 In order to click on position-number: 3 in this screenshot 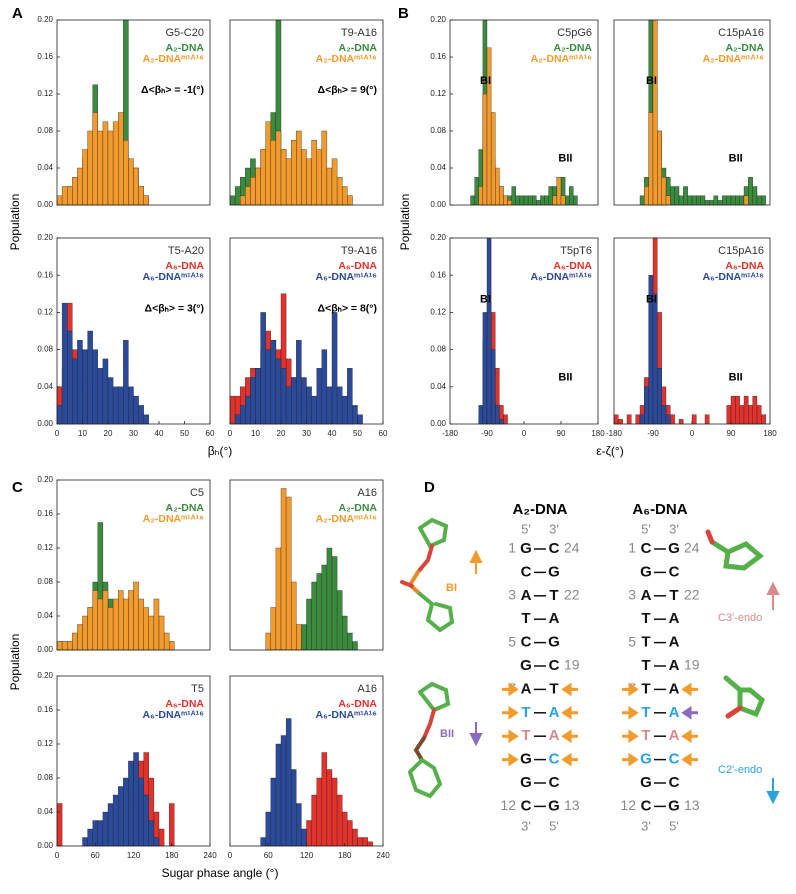, I will do `click(512, 595)`.